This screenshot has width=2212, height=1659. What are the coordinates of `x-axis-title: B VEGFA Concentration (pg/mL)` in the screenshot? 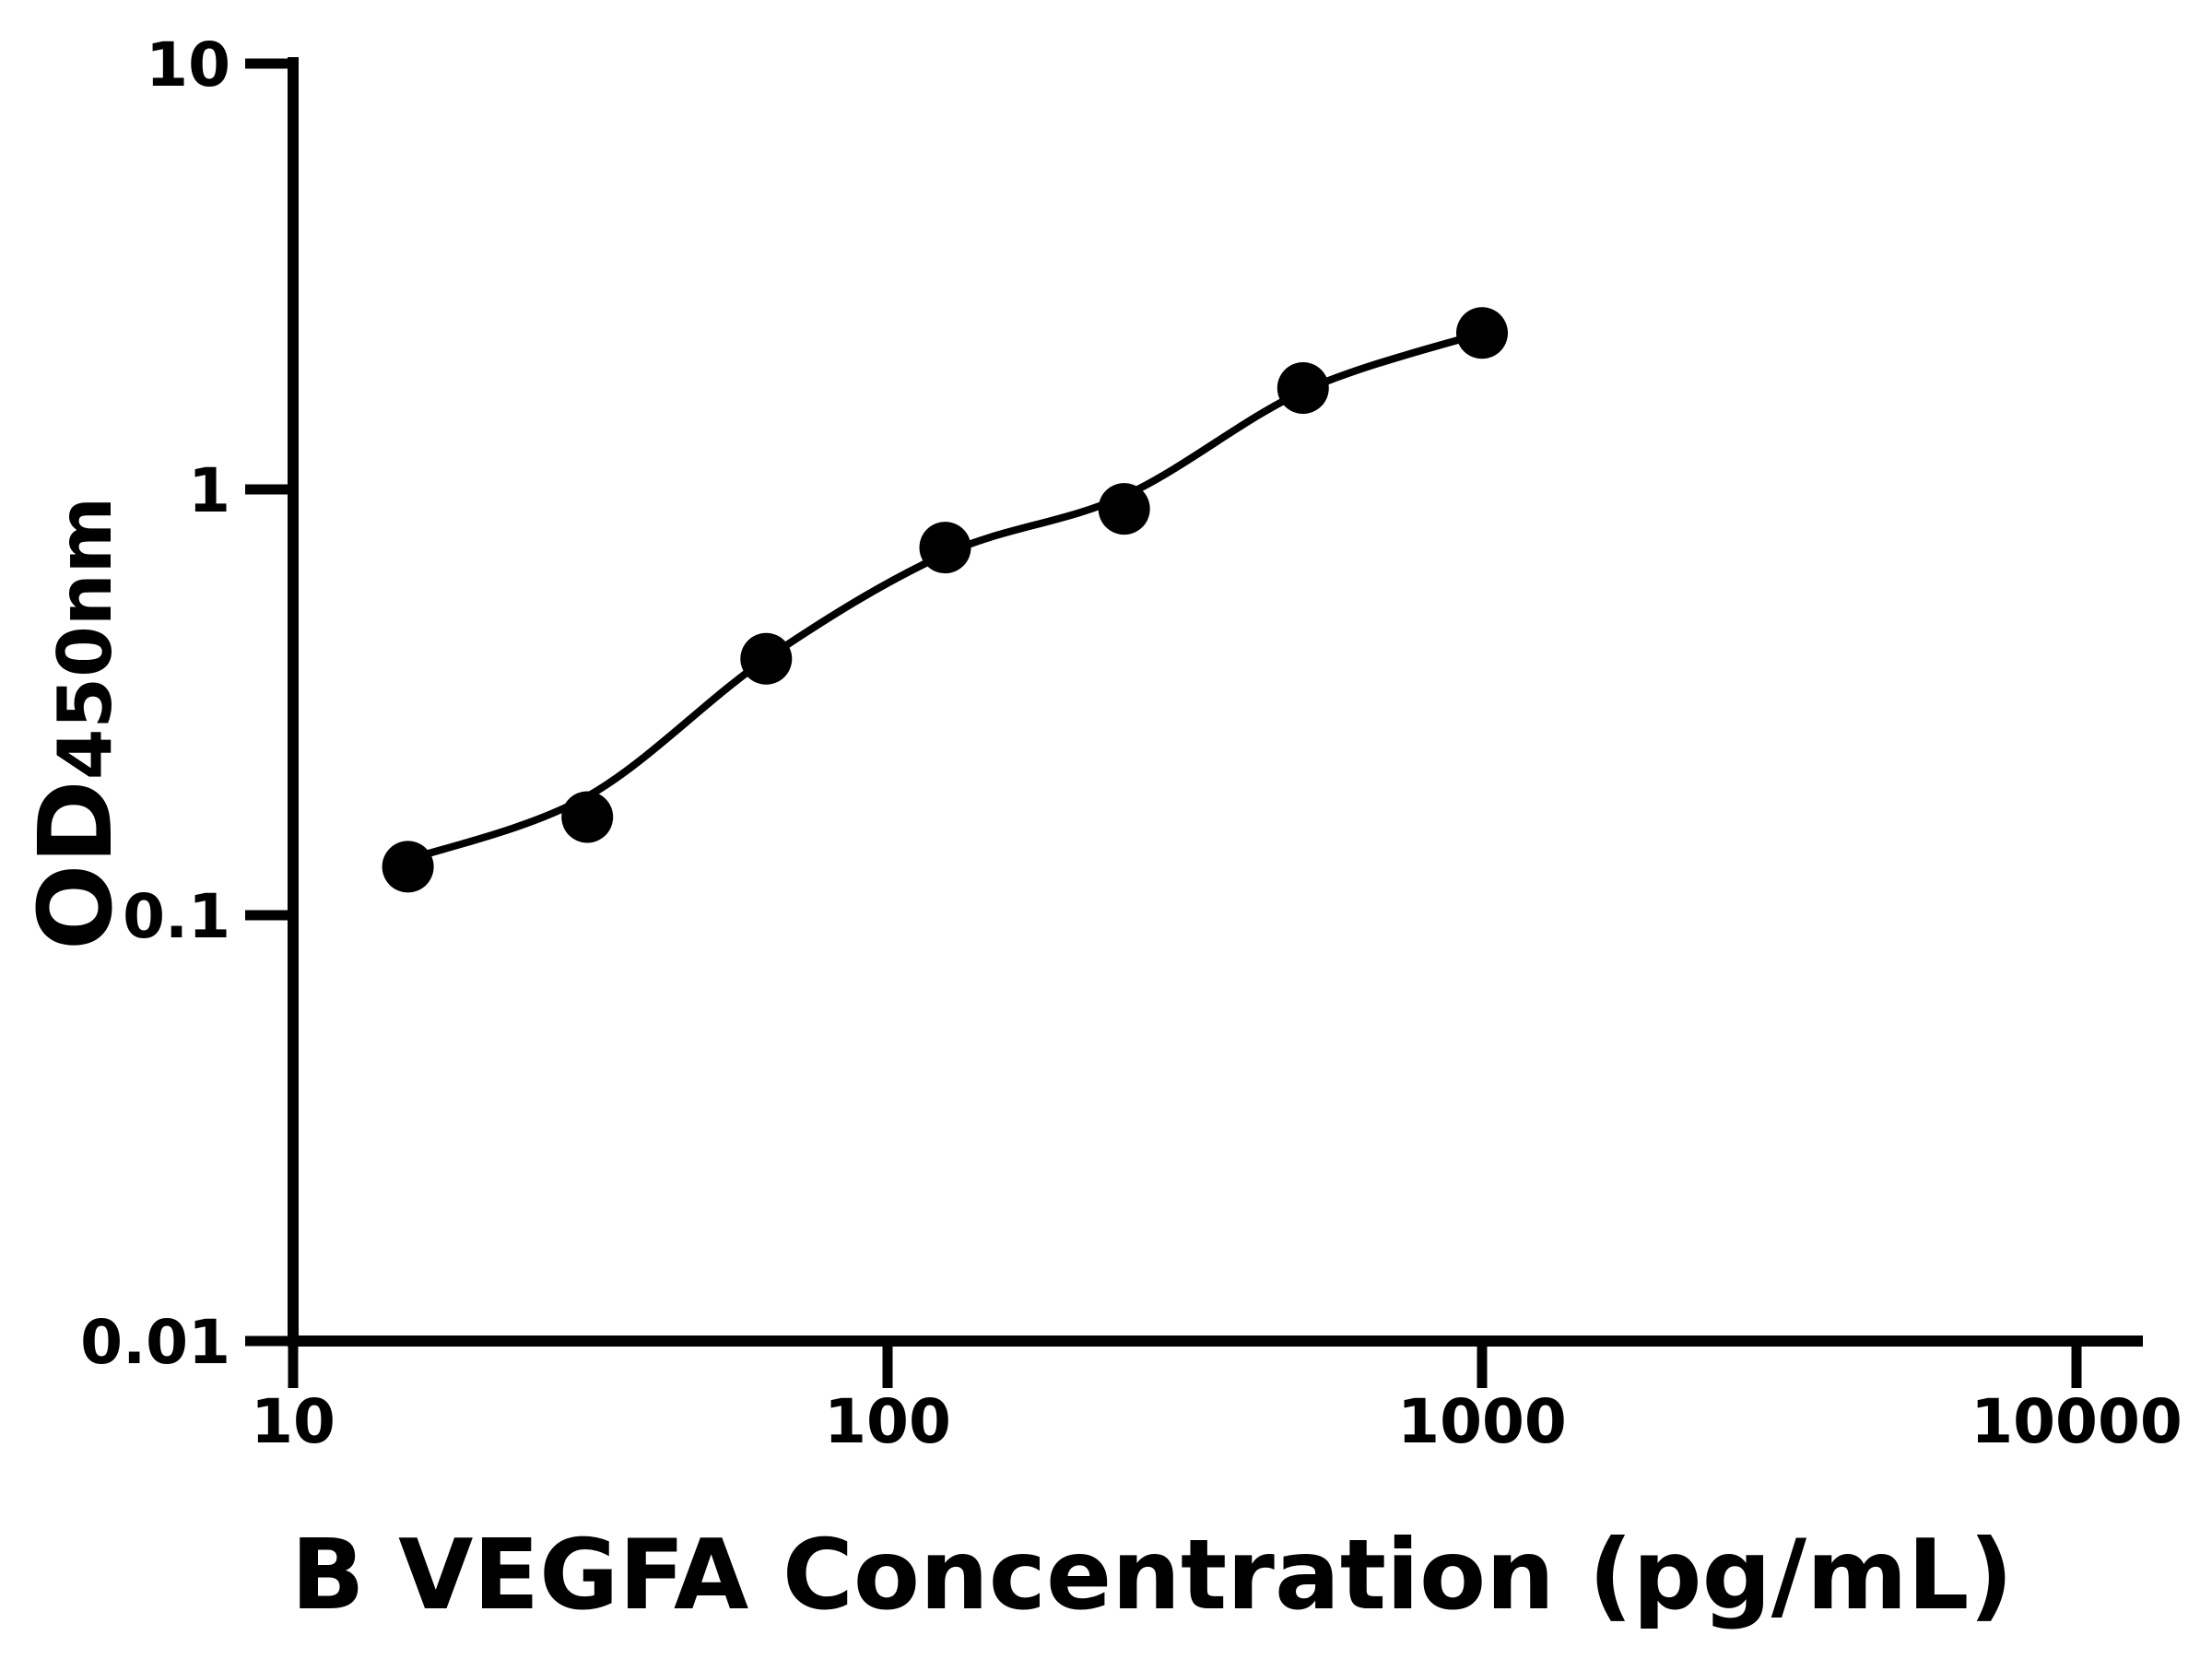 It's located at (1152, 1575).